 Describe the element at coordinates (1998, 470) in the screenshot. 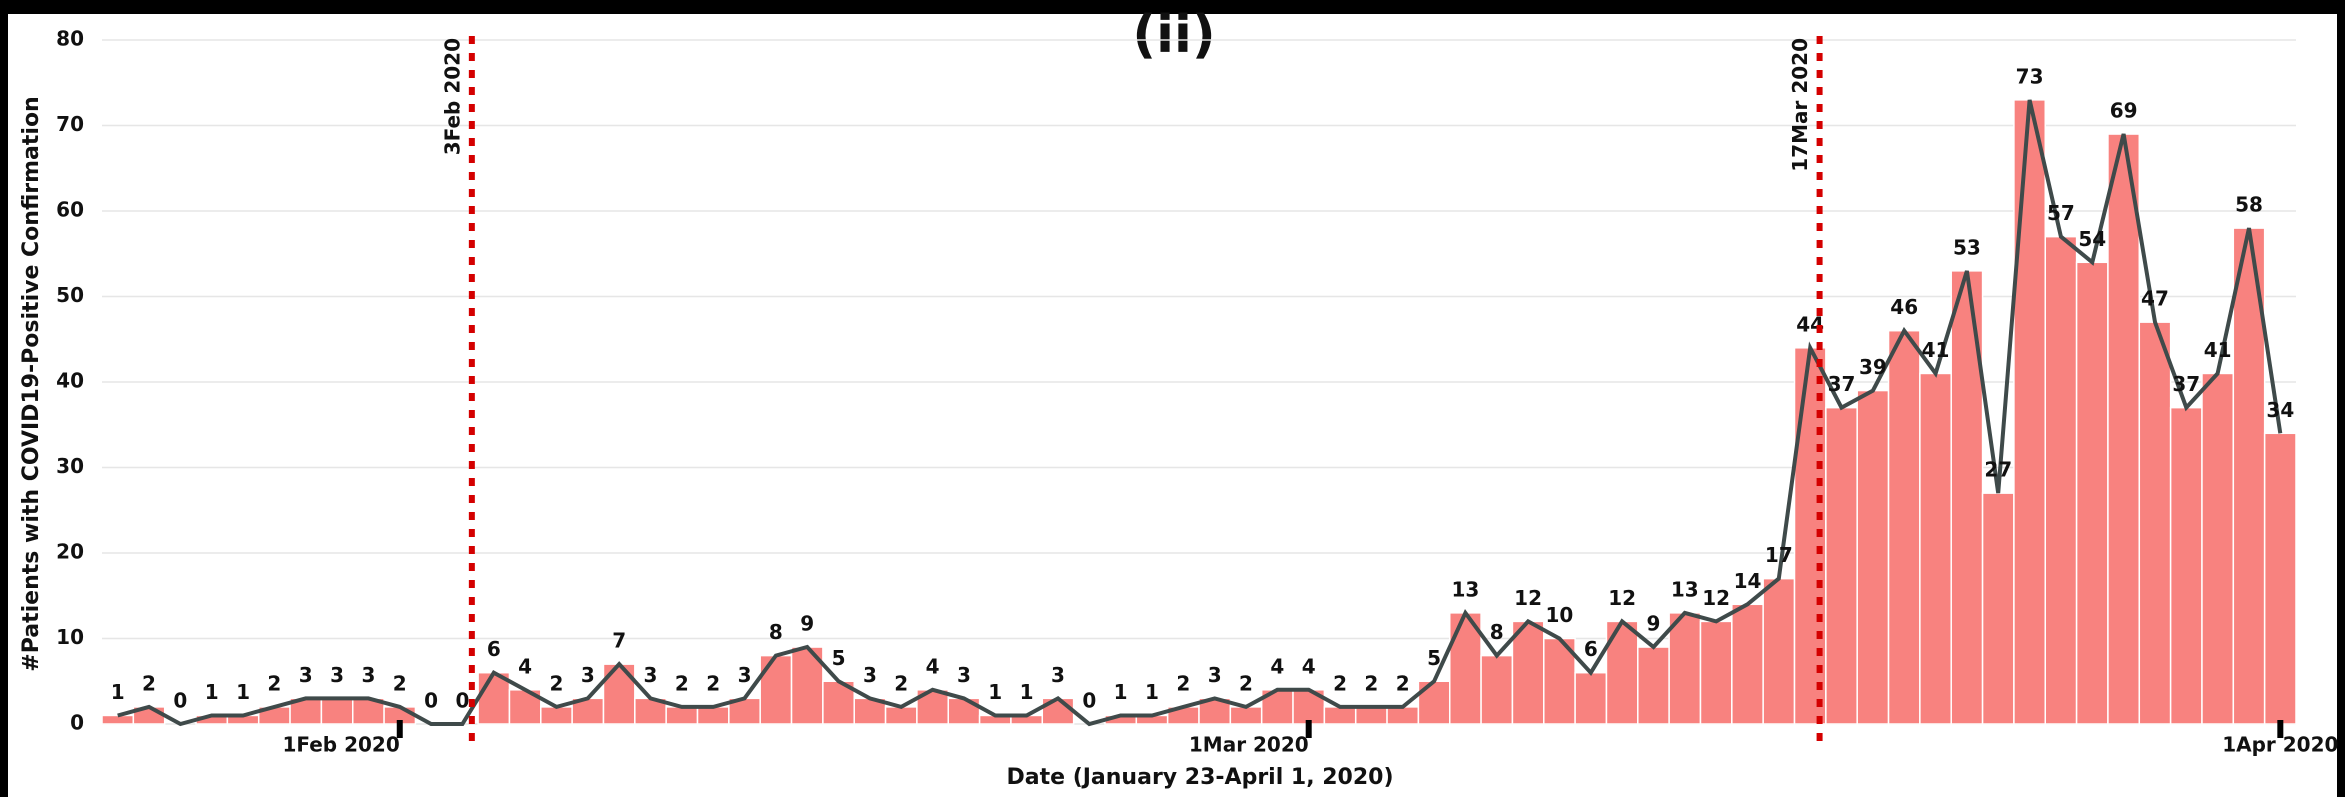

I see `data-label: 27` at that location.